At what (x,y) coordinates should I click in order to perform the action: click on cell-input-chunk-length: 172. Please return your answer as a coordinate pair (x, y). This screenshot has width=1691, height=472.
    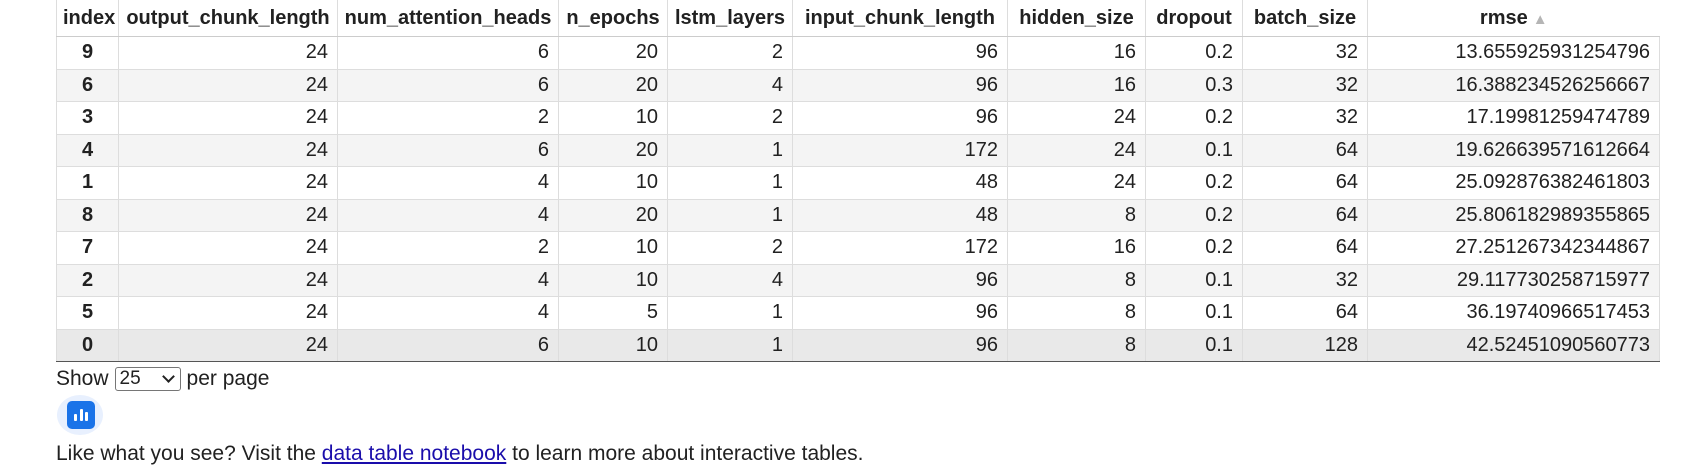
    Looking at the image, I should click on (900, 248).